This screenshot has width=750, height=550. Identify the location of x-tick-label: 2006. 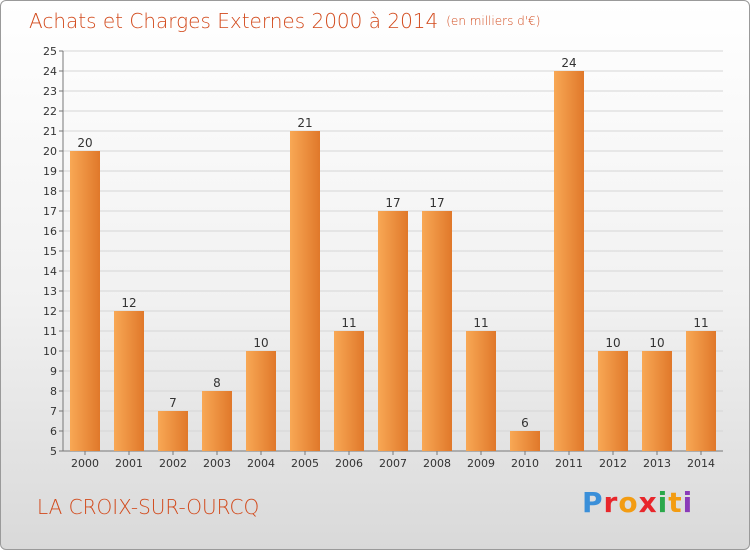
(349, 463).